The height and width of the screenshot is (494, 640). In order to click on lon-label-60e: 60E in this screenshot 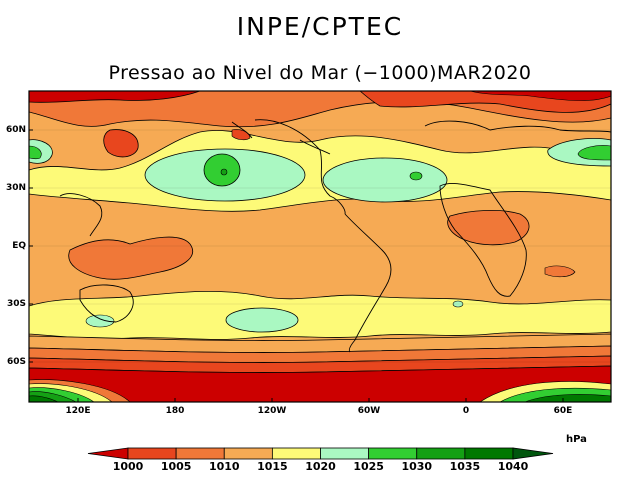, I will do `click(563, 411)`.